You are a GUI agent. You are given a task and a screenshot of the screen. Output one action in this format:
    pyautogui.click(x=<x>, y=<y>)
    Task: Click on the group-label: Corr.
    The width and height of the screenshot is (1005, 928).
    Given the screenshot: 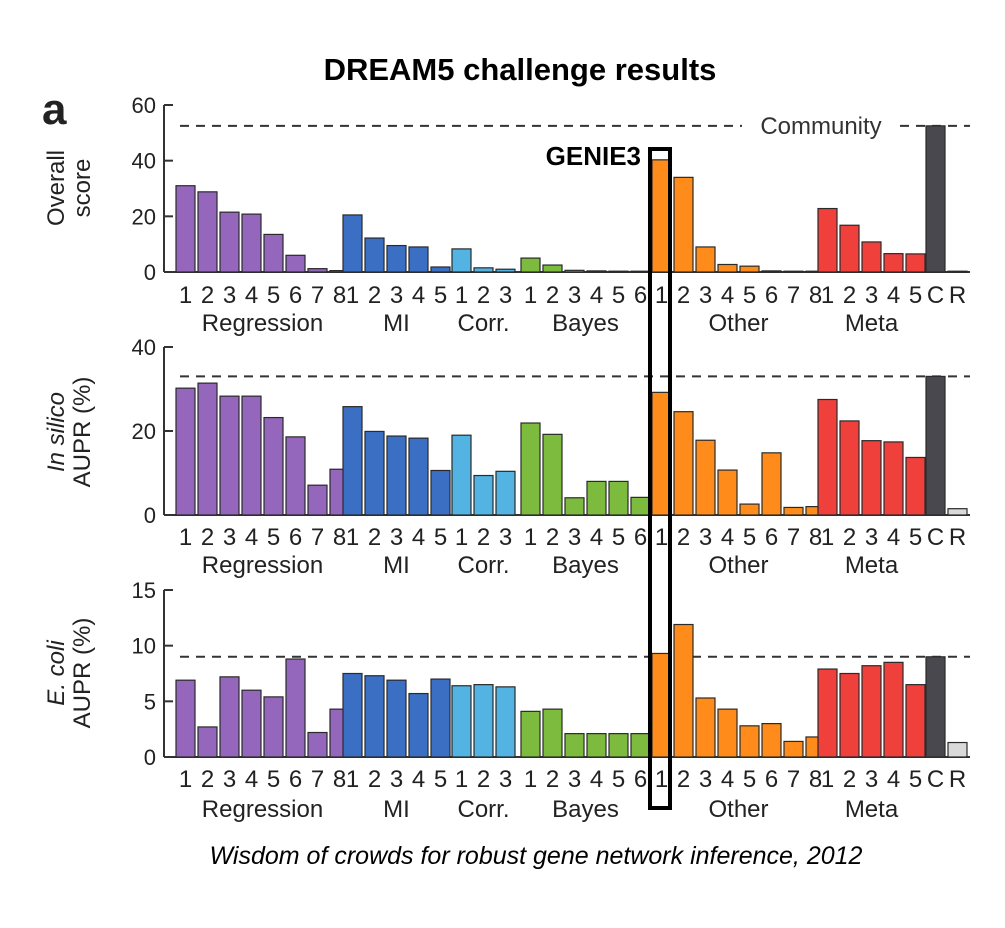 What is the action you would take?
    pyautogui.click(x=483, y=809)
    